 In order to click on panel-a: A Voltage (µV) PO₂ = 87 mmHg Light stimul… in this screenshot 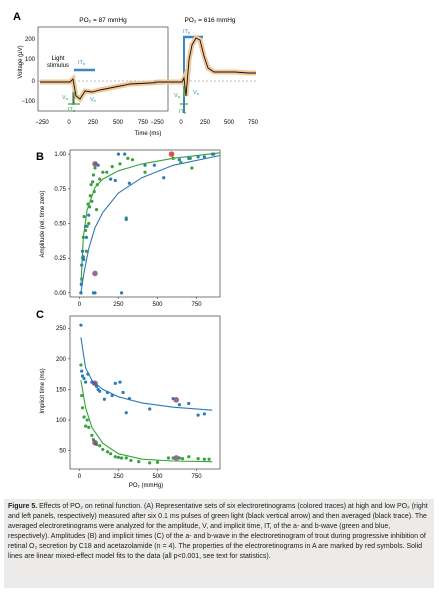, I will do `click(136, 74)`.